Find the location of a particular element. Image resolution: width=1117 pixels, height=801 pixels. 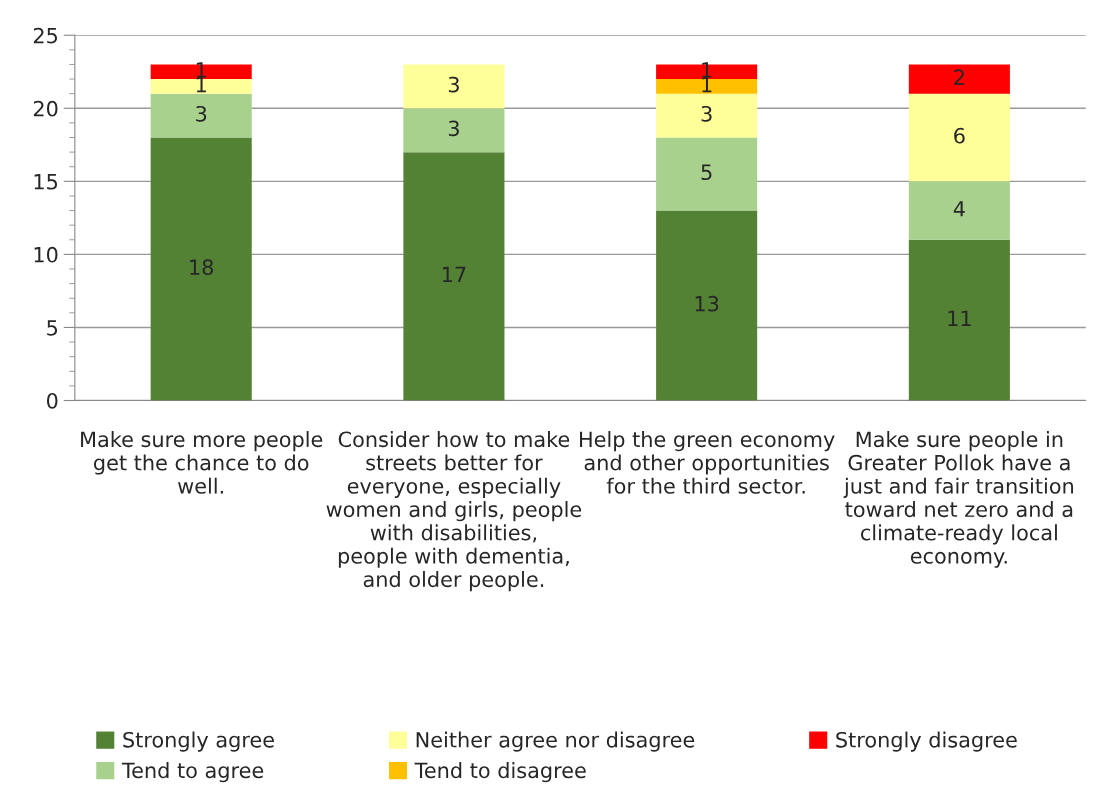

y-tick-label: 15 is located at coordinates (46, 182).